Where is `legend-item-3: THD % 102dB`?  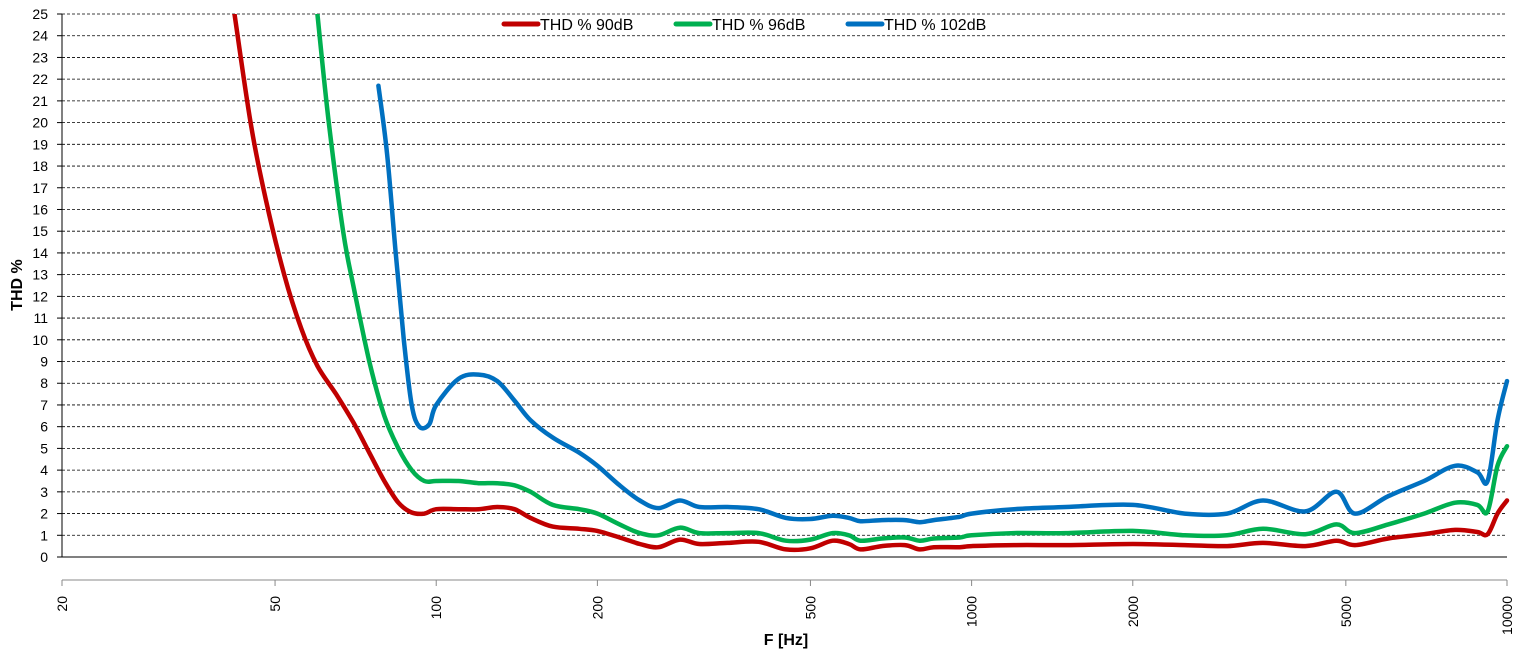
legend-item-3: THD % 102dB is located at coordinates (915, 25).